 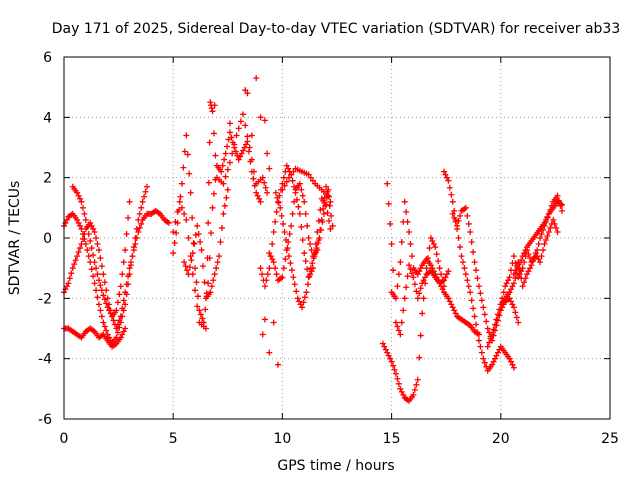 What do you see at coordinates (45, 420) in the screenshot?
I see `y-tick-label: -6` at bounding box center [45, 420].